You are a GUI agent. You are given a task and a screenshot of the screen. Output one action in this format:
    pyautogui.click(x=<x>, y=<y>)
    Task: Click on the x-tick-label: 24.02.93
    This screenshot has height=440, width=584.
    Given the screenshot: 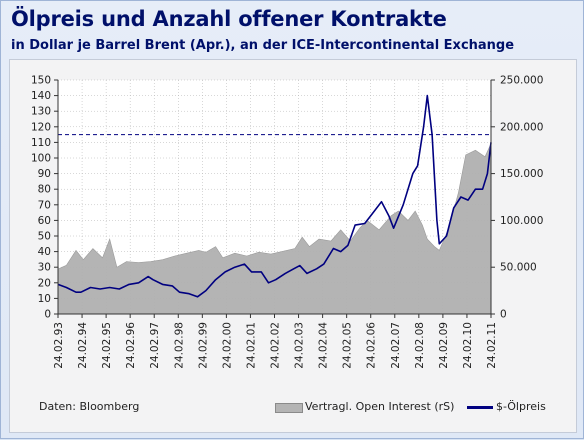 What is the action you would take?
    pyautogui.click(x=59, y=345)
    